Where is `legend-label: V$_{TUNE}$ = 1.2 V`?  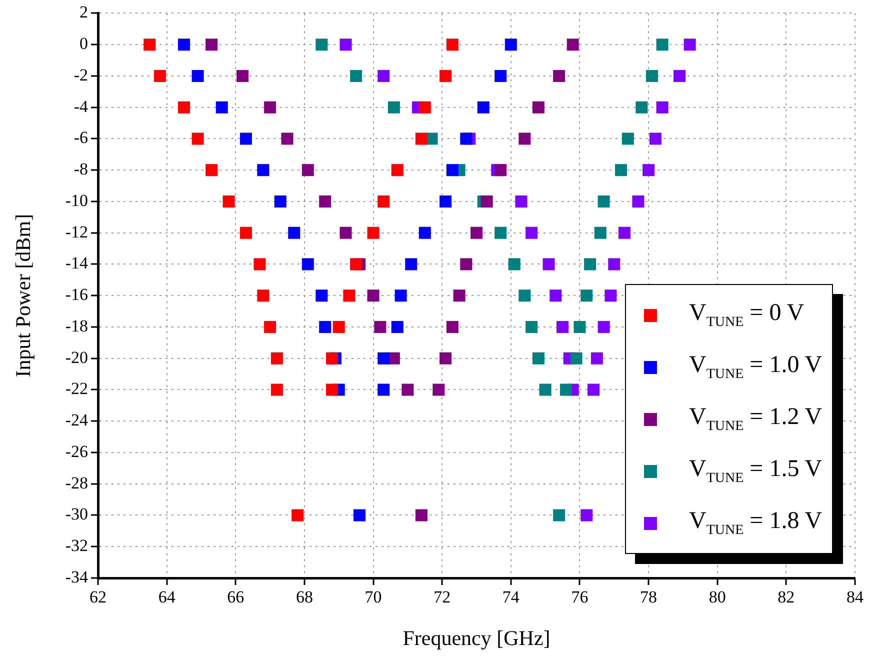
legend-label: V$_{TUNE}$ = 1.2 V is located at coordinates (755, 419).